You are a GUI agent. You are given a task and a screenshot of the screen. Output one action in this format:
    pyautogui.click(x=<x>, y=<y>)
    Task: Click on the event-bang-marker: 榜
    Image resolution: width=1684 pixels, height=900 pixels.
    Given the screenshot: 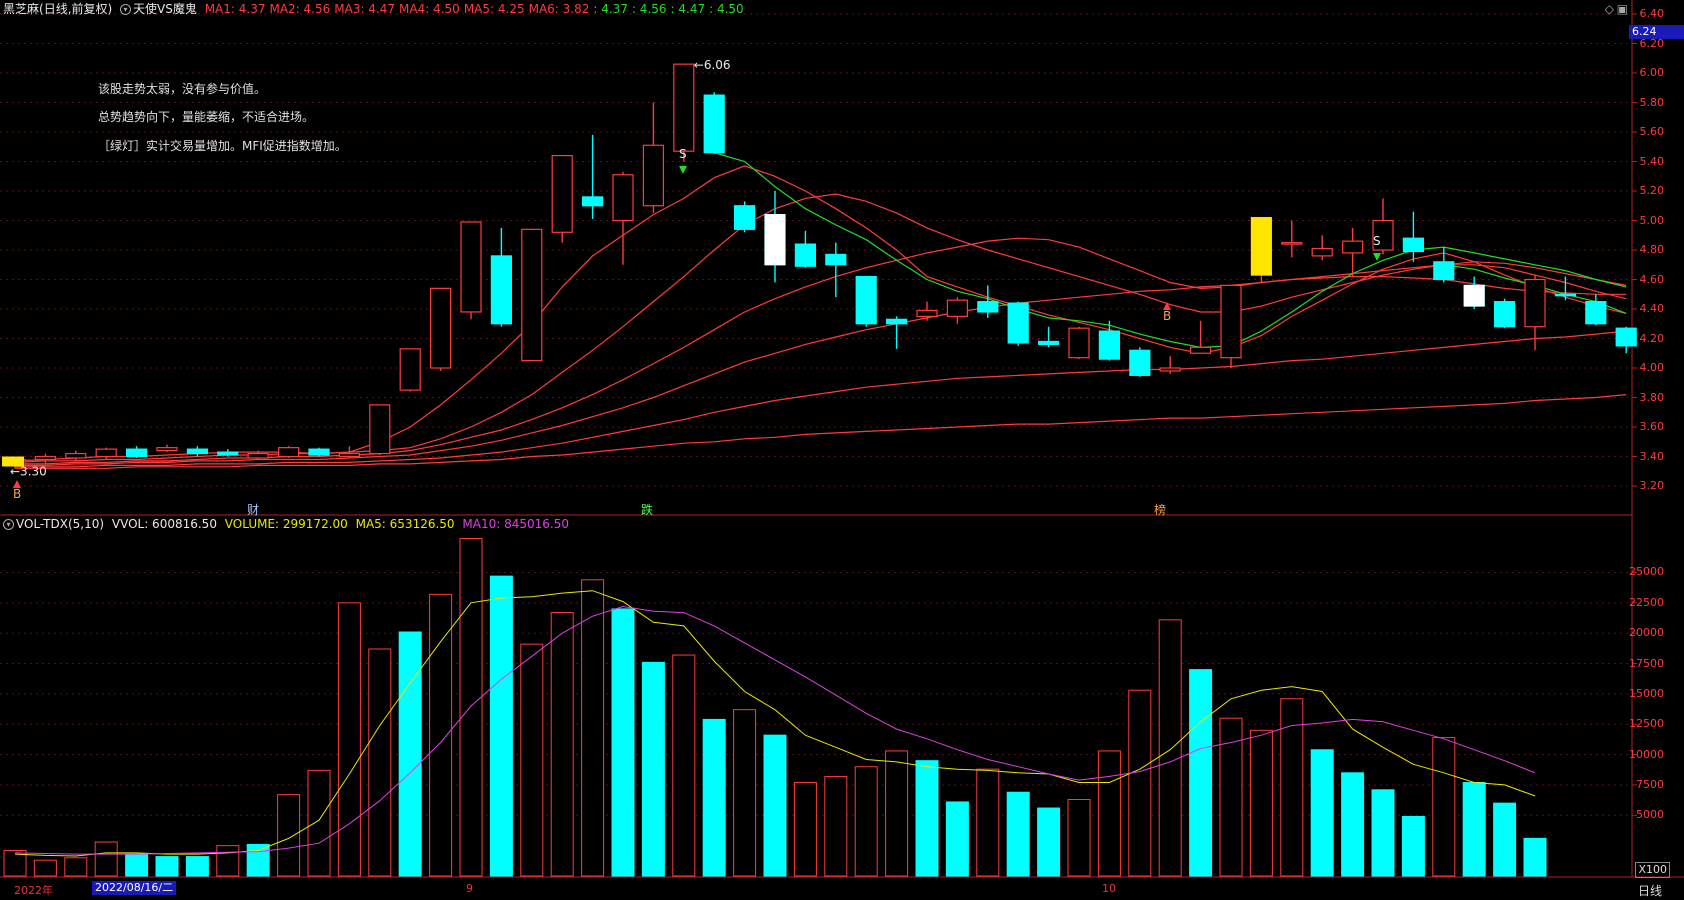 What is the action you would take?
    pyautogui.click(x=1160, y=510)
    